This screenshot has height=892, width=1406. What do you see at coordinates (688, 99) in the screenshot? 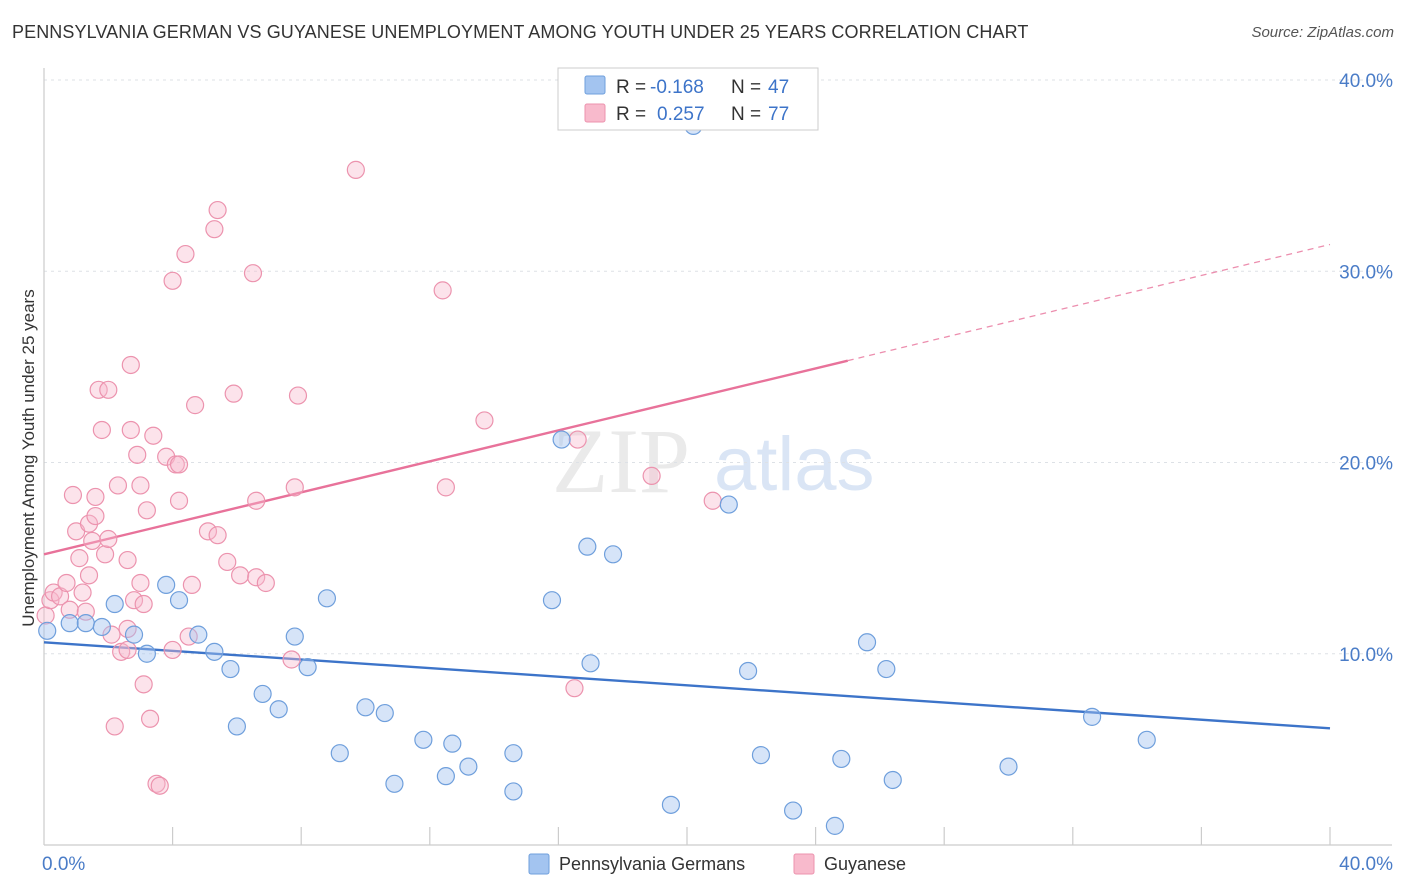
I see `correlation-legend: R = -0.168 N = 47 R = 0.257 N = 77` at bounding box center [688, 99].